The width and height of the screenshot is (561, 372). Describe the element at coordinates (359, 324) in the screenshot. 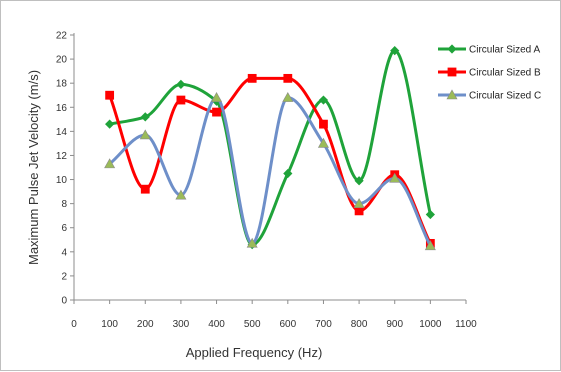

I see `x-tick-label: 800` at that location.